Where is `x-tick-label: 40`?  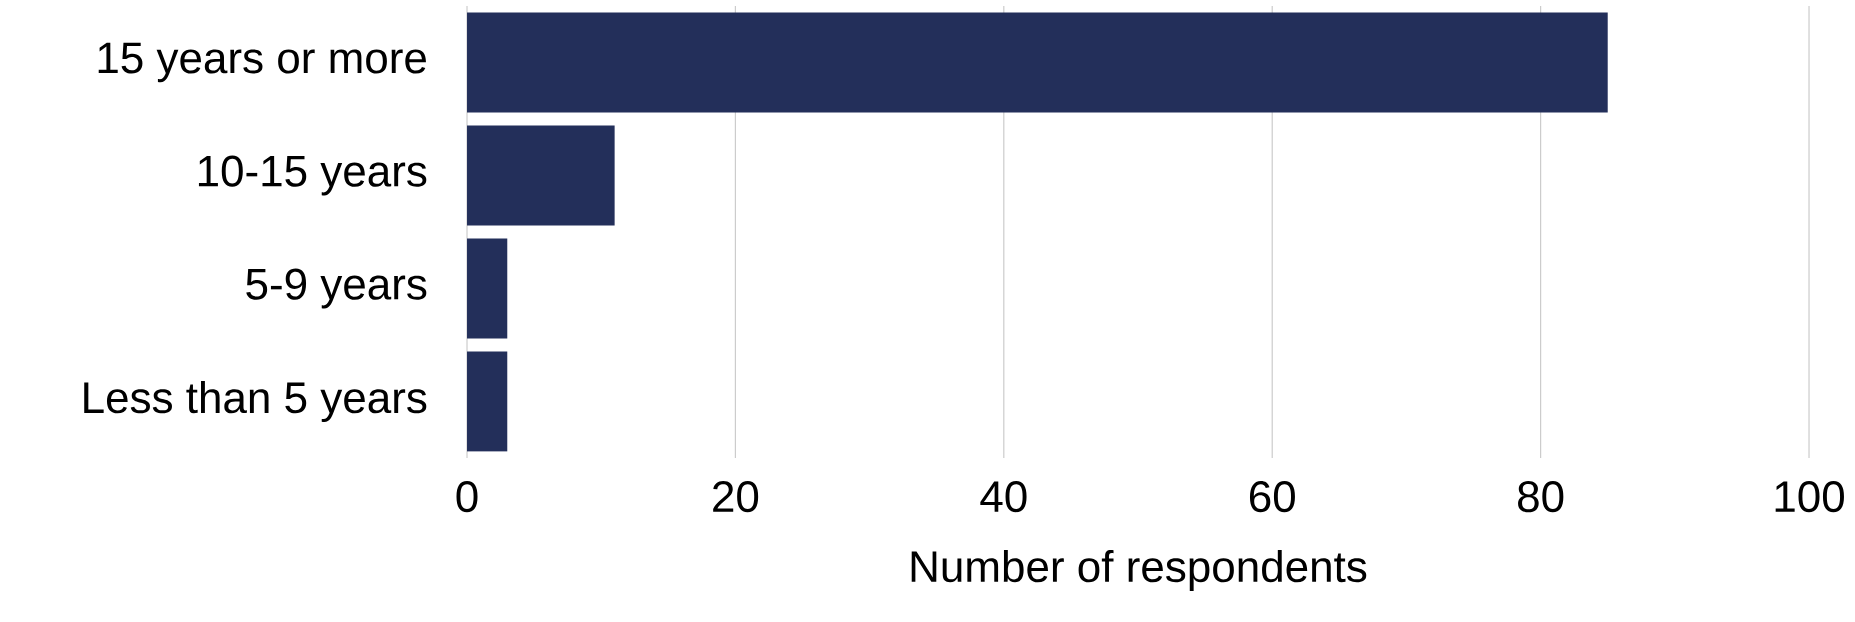
x-tick-label: 40 is located at coordinates (1003, 497).